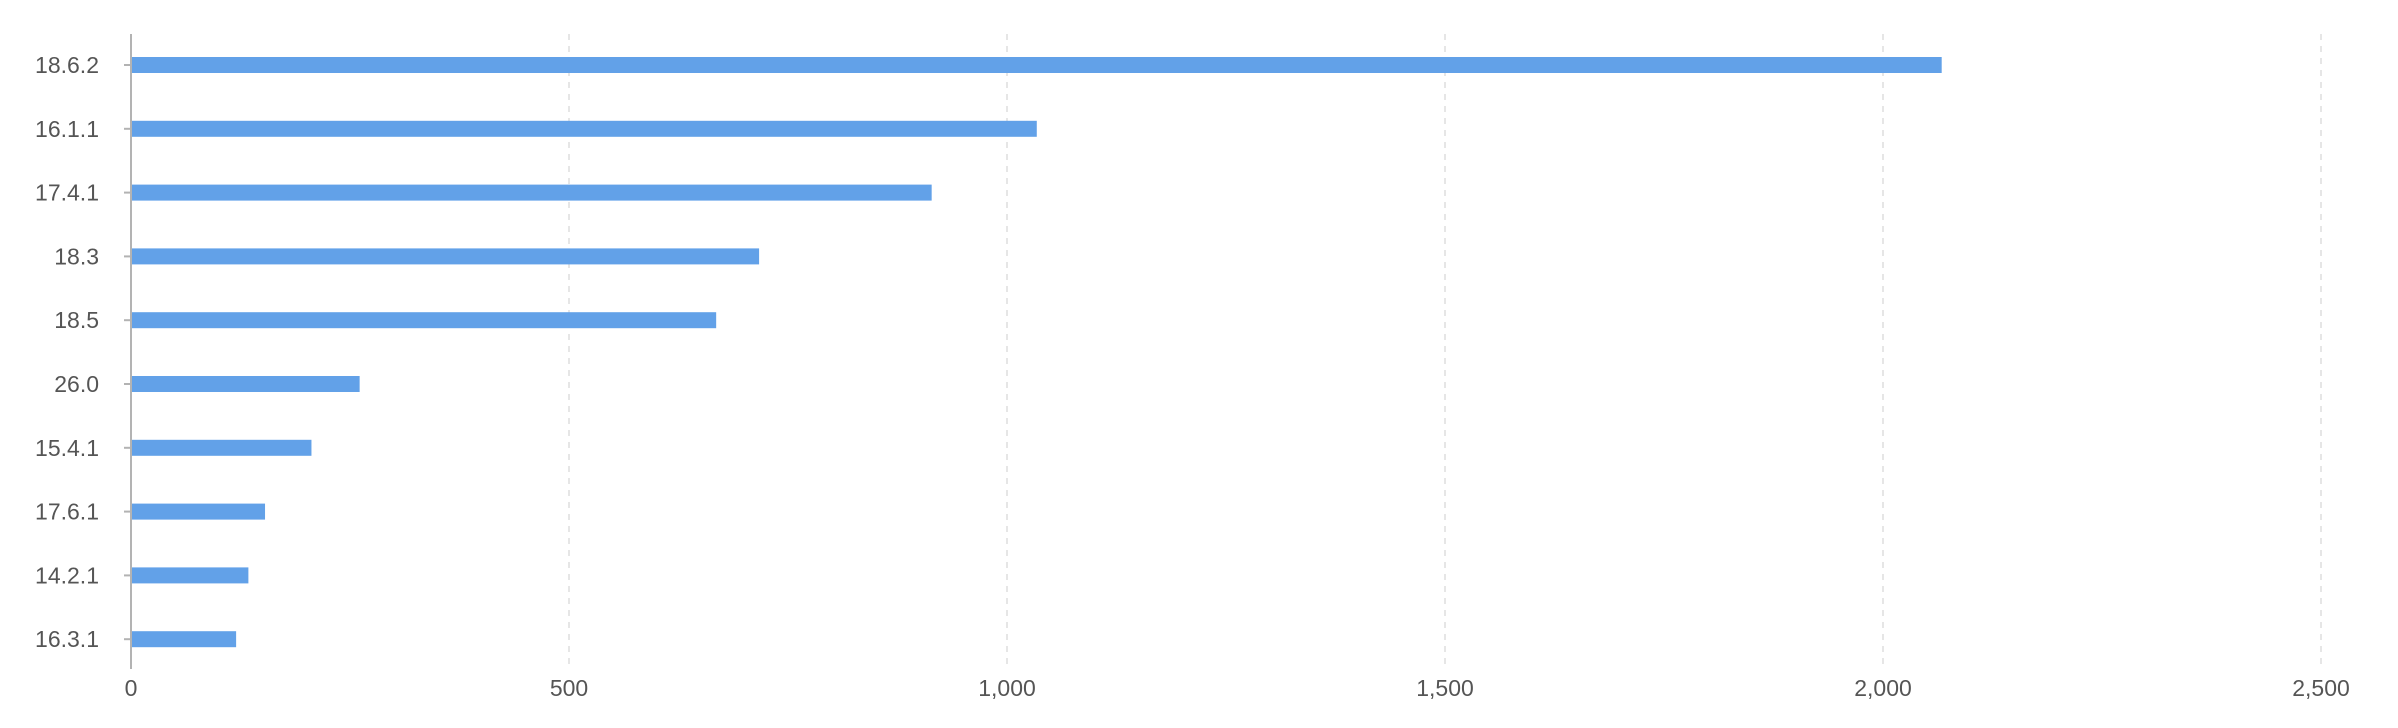 This screenshot has height=728, width=2398. Describe the element at coordinates (1445, 688) in the screenshot. I see `x-tick-label: 1,500` at that location.